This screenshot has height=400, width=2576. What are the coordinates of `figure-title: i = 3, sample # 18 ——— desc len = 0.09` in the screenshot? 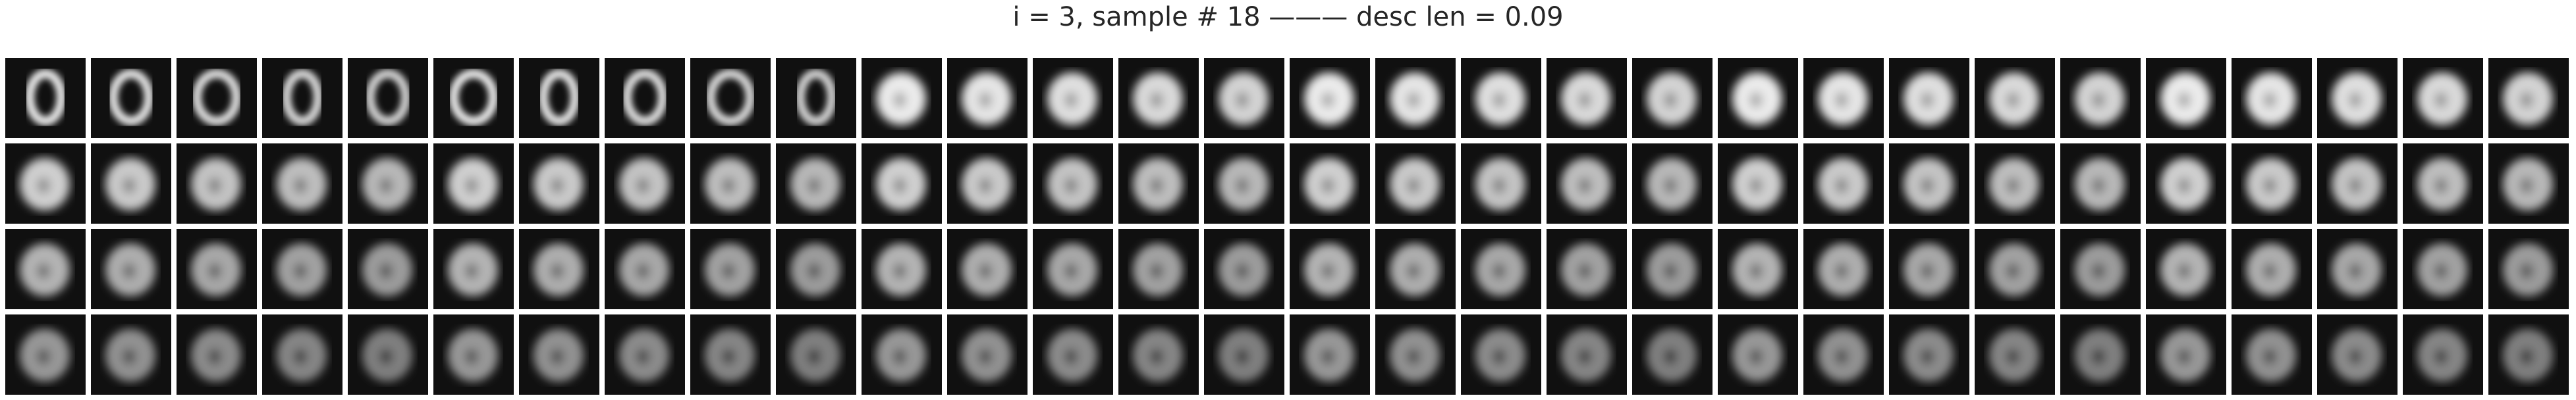 It's located at (1288, 17).